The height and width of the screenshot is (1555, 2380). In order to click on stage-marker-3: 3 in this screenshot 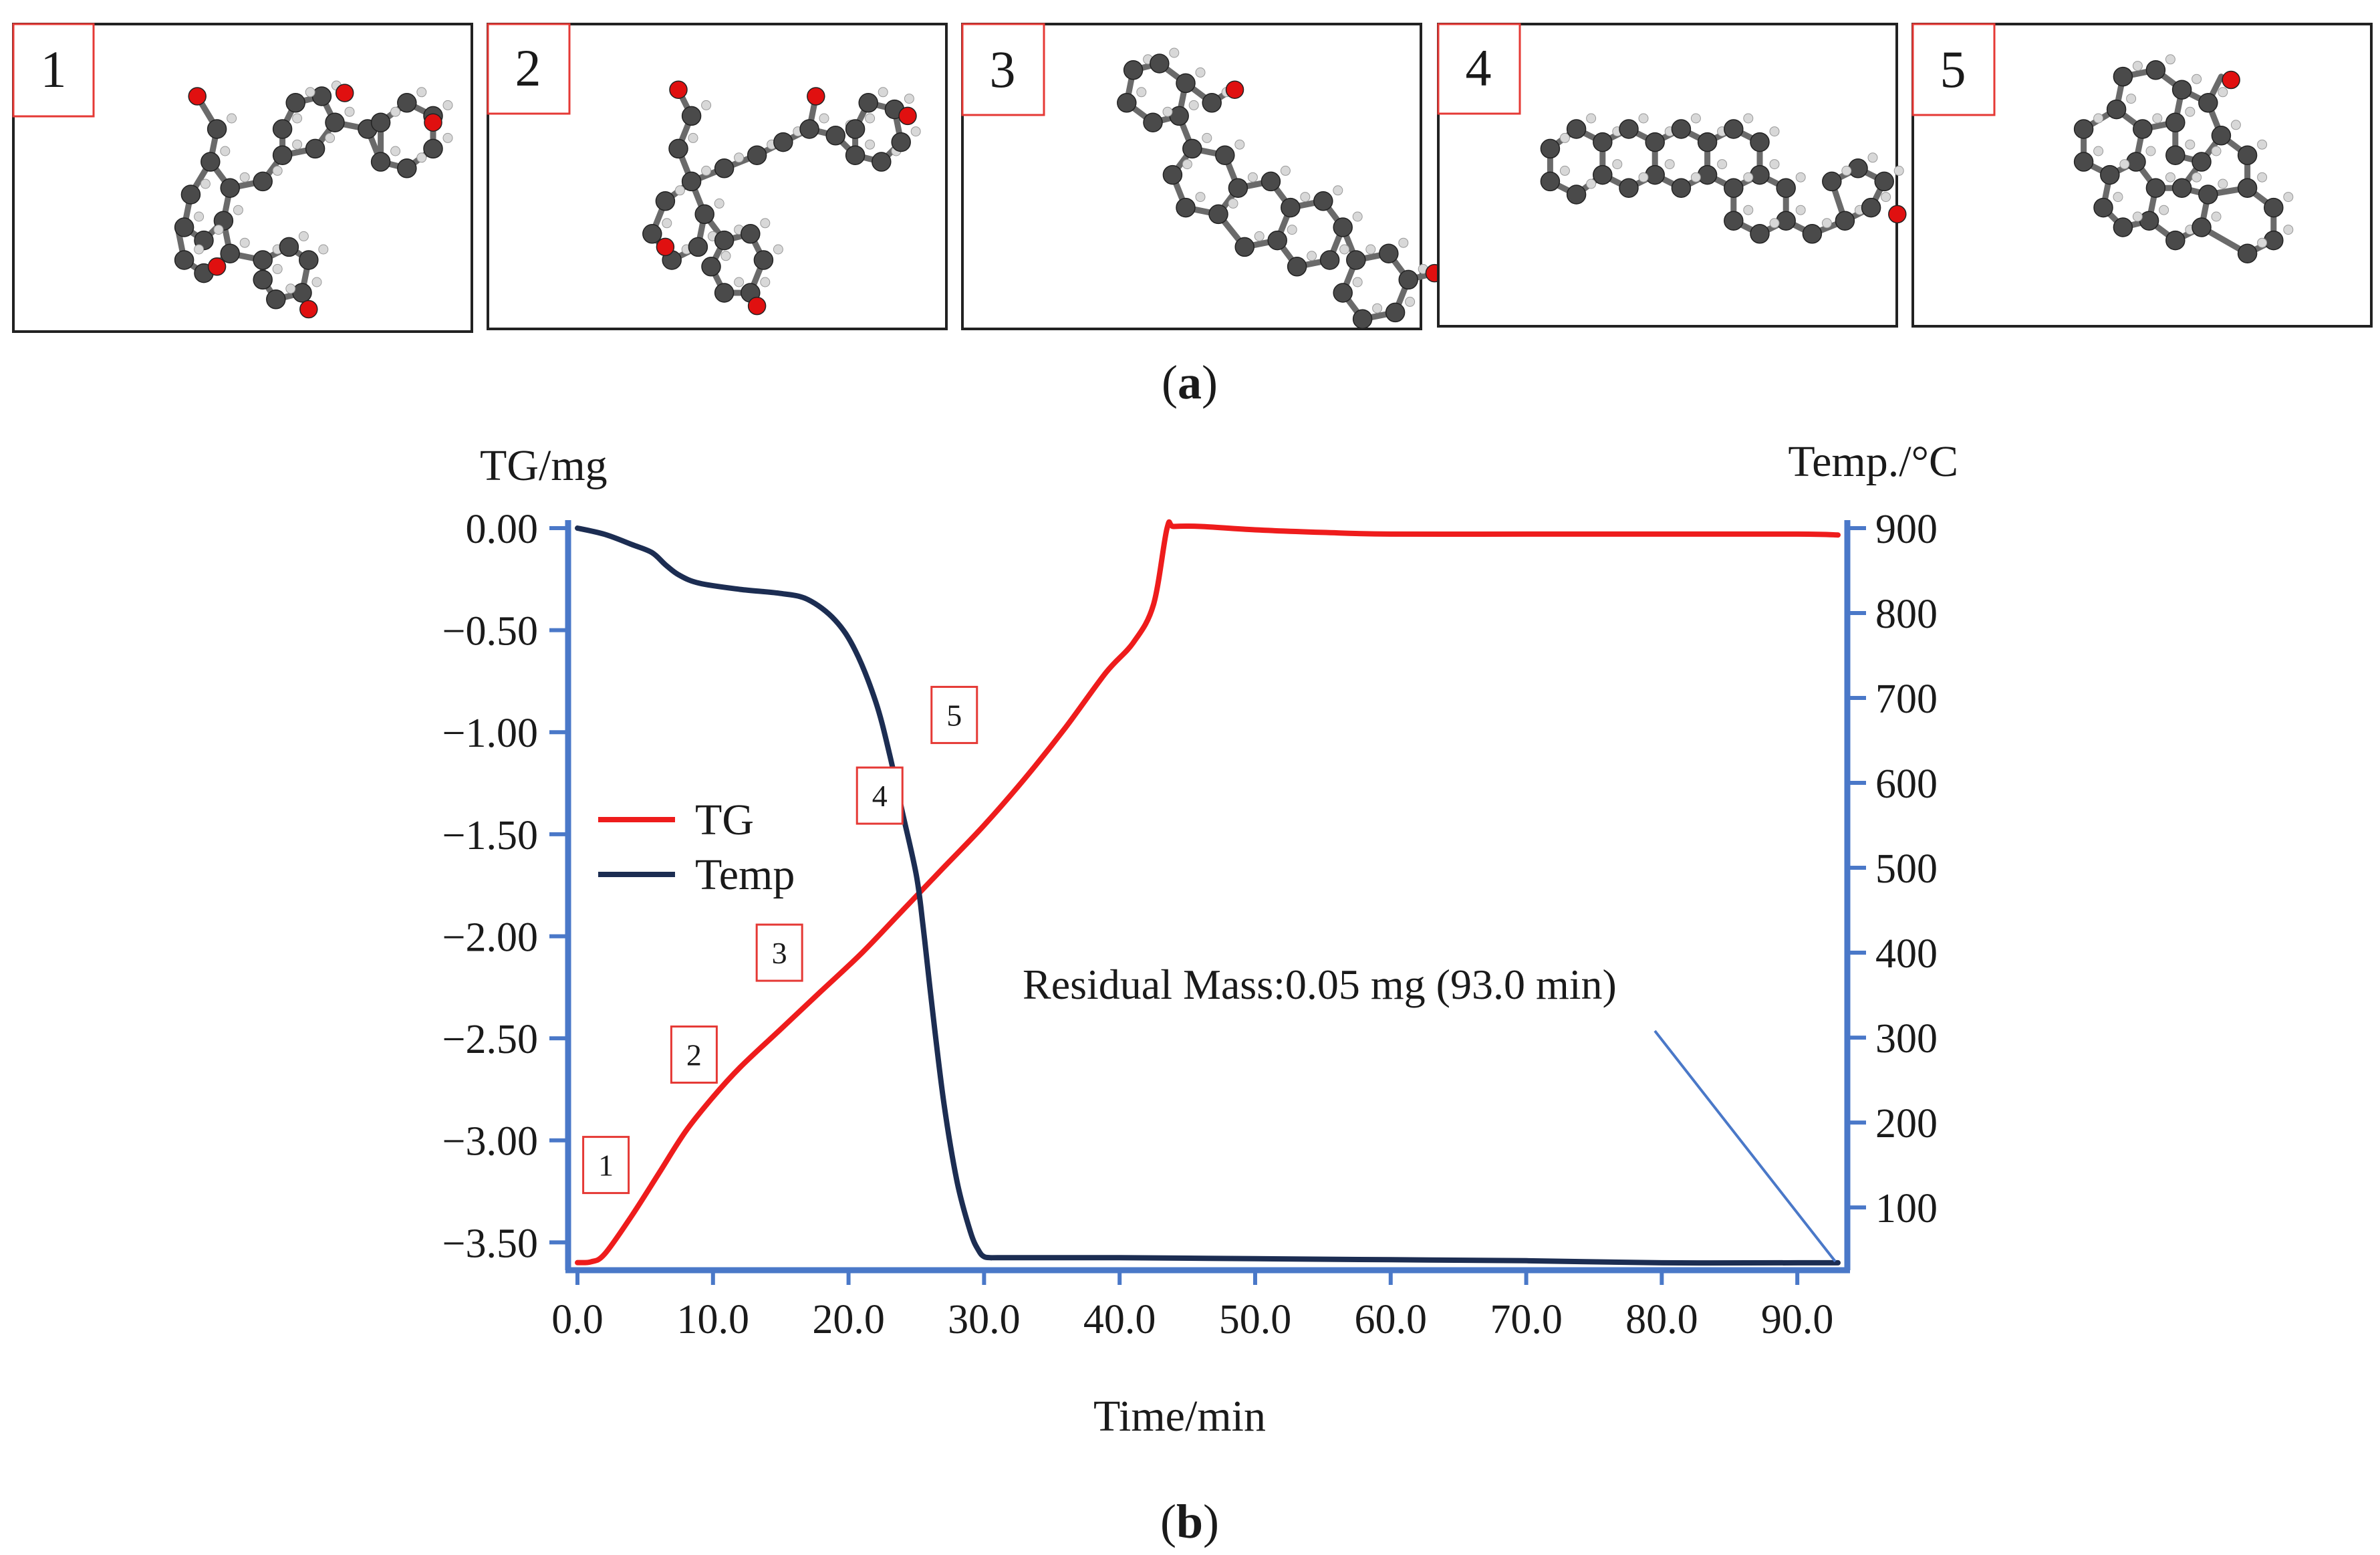, I will do `click(779, 953)`.